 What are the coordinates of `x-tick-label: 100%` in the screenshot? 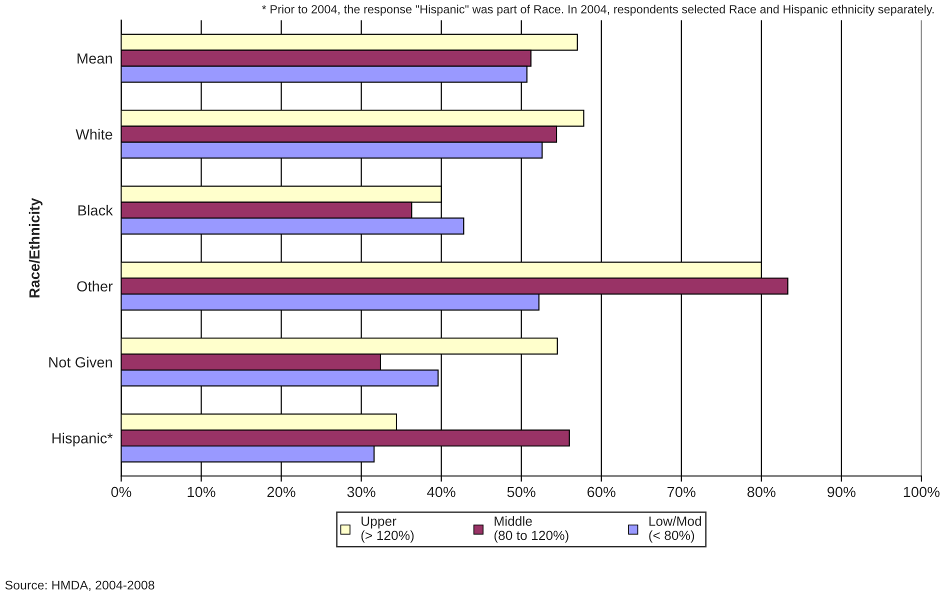 It's located at (922, 492).